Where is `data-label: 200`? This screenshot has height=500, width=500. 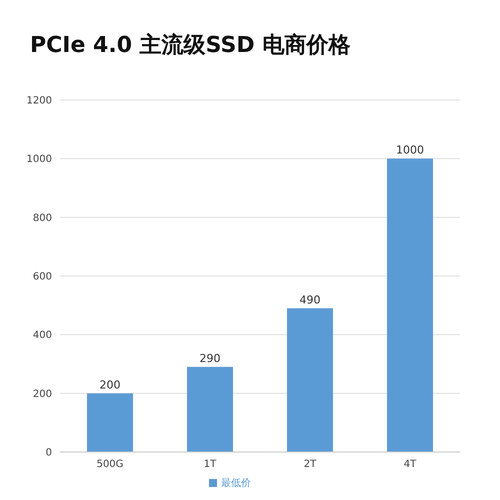
data-label: 200 is located at coordinates (110, 385).